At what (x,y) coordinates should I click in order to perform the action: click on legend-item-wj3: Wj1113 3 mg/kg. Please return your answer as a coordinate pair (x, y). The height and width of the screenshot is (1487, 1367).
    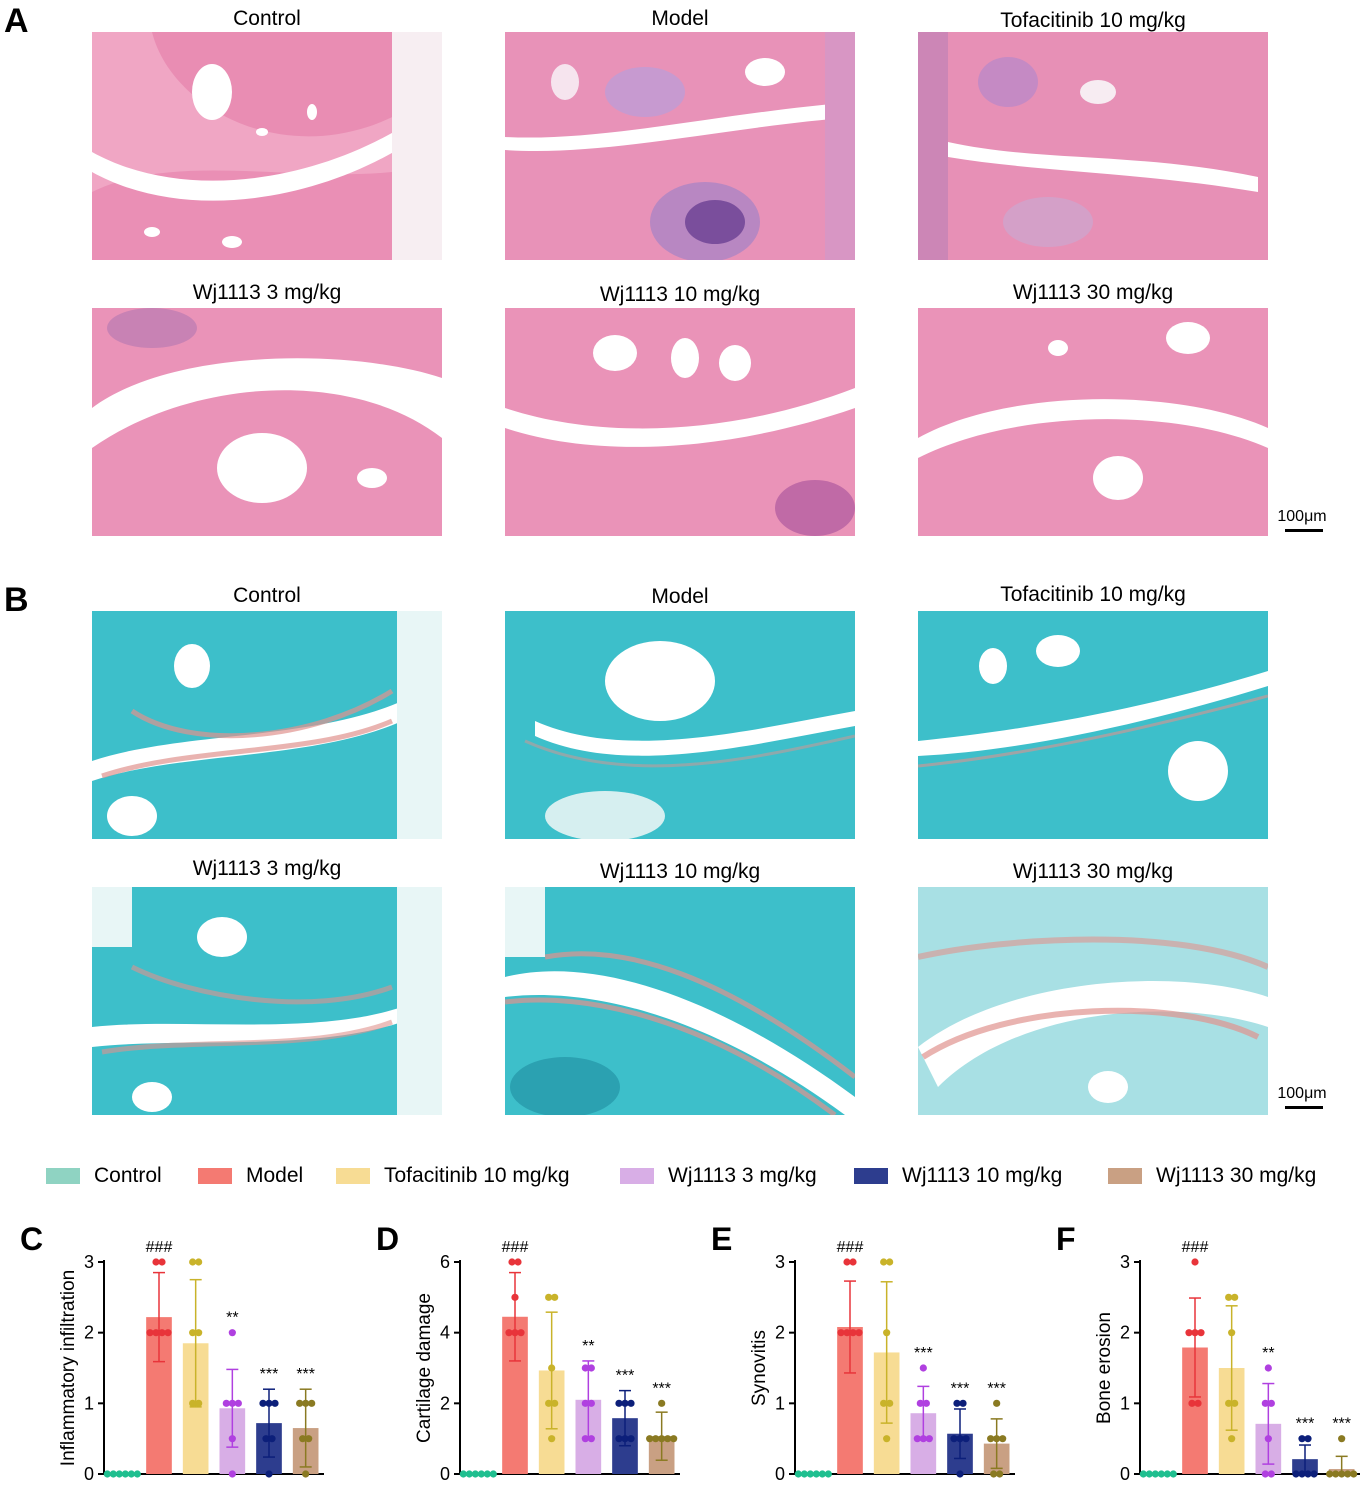
    Looking at the image, I should click on (718, 1176).